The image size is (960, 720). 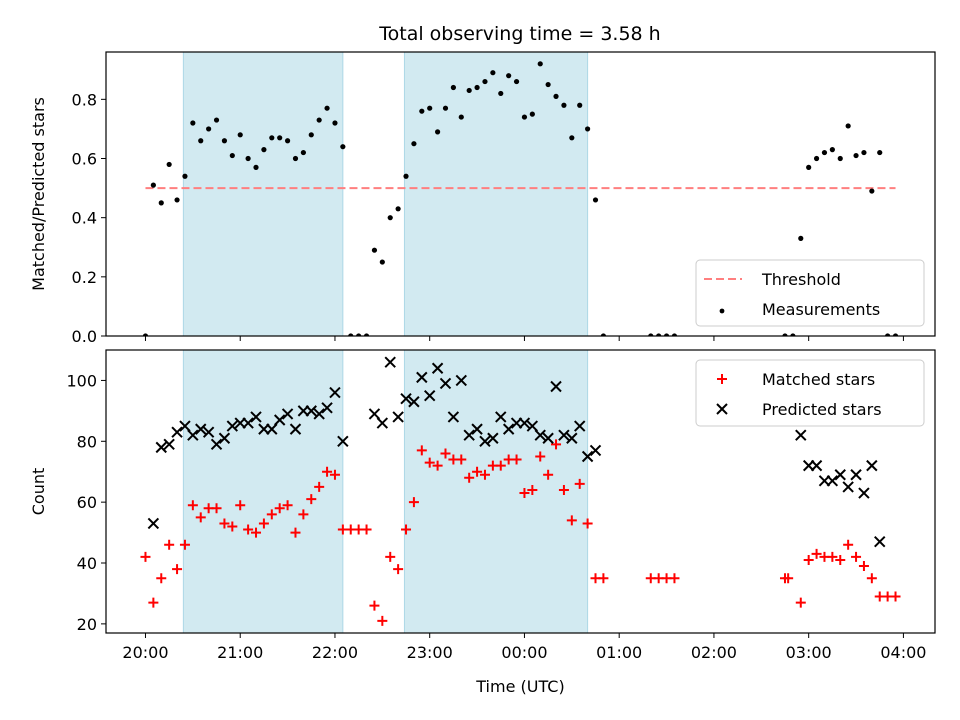 I want to click on y-tick-label: 80, so click(x=87, y=441).